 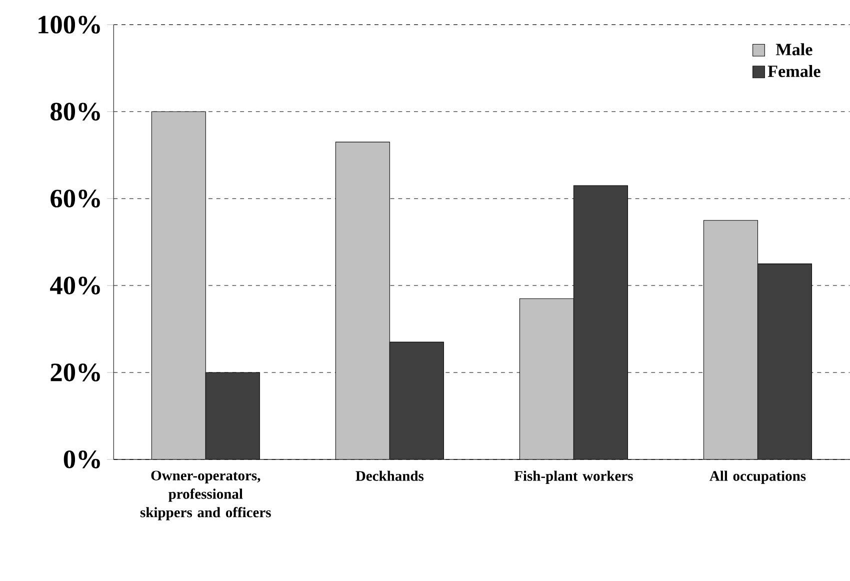 I want to click on x-tick-label: Fish-plant workers, so click(x=573, y=477).